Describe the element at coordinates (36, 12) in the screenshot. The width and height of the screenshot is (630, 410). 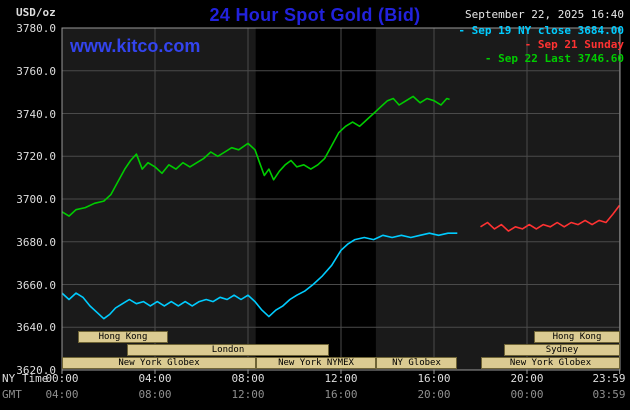
I see `unit-label: USD/oz` at that location.